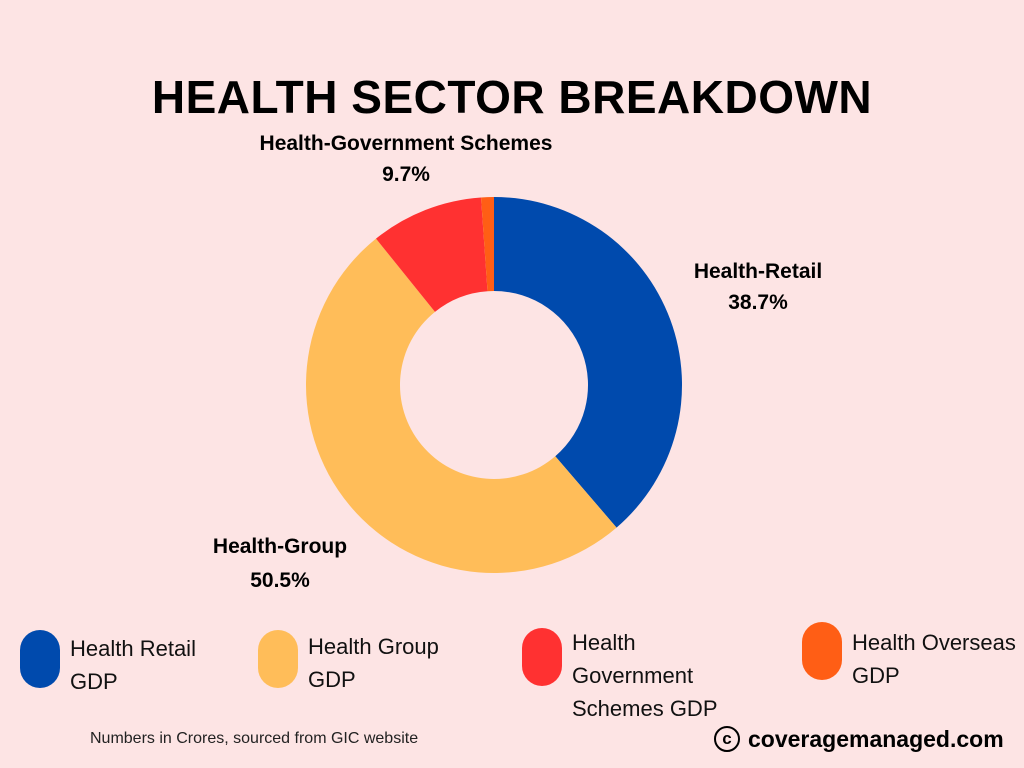  I want to click on label-group-name: Health-Group, so click(280, 546).